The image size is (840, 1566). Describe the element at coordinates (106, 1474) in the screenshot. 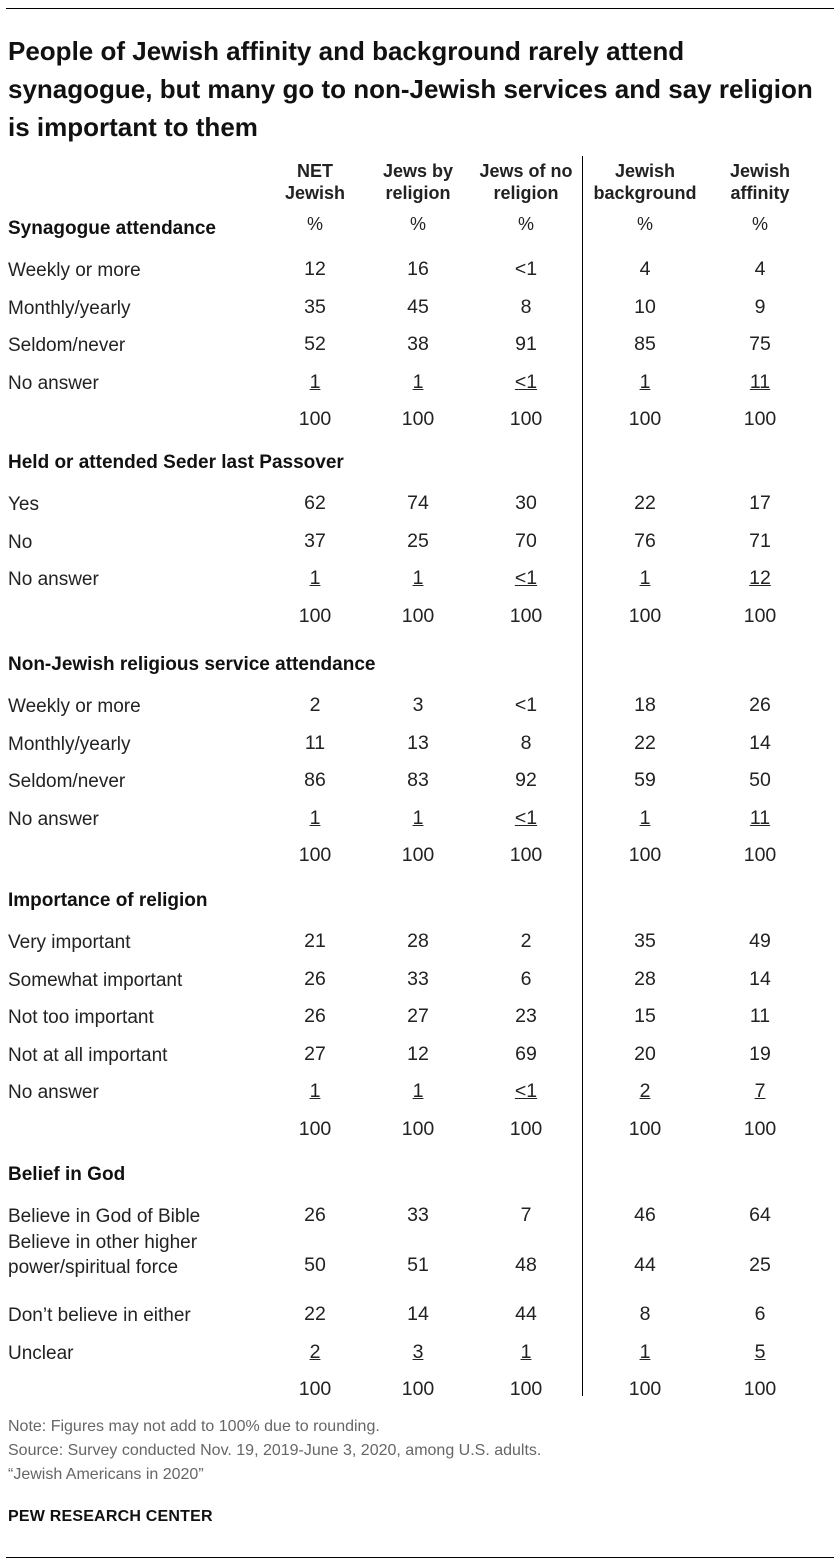

I see `report-title: “Jewish Americans in 2020”` at that location.